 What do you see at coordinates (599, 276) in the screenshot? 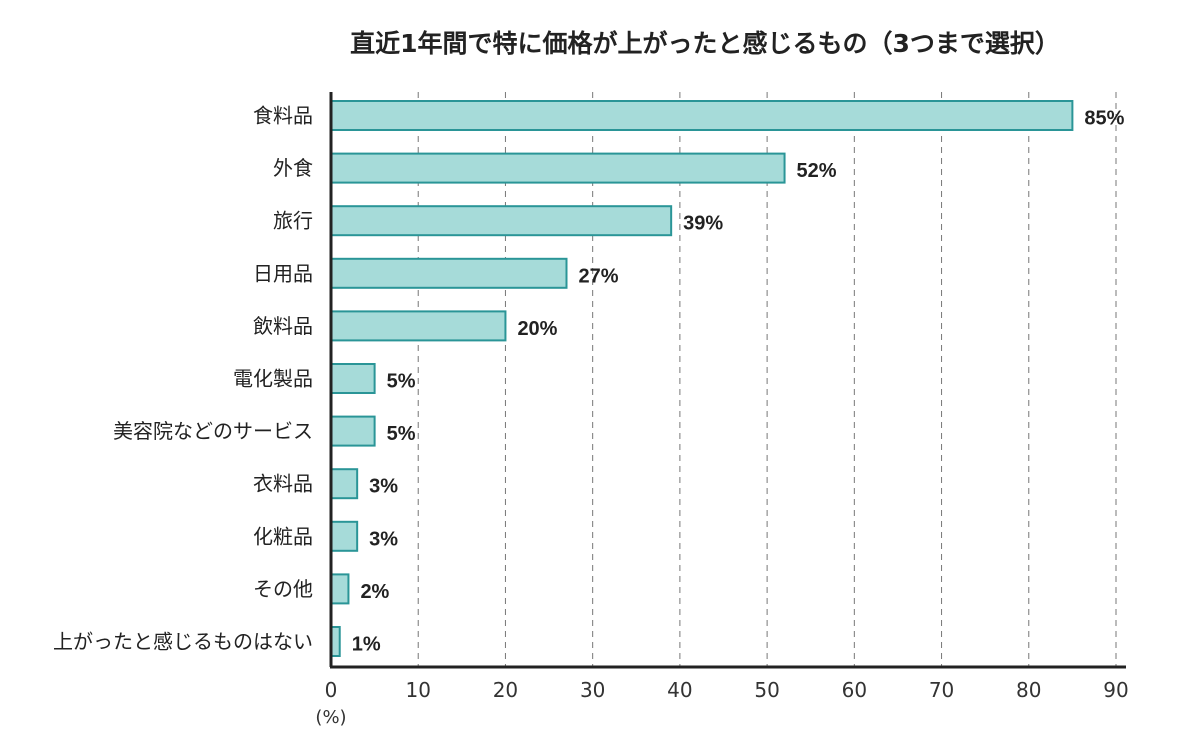
I see `value-label: 27%` at bounding box center [599, 276].